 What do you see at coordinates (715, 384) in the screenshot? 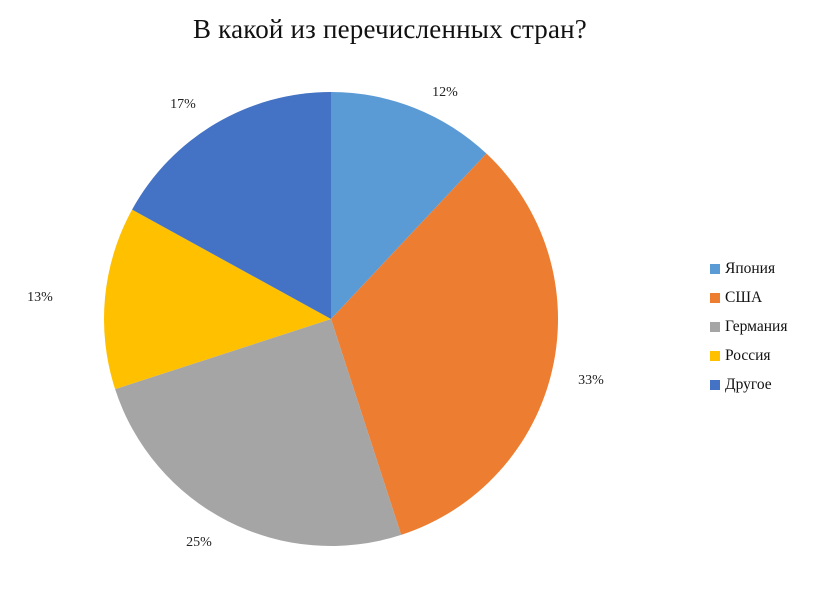
I see `legend-swatch-other` at bounding box center [715, 384].